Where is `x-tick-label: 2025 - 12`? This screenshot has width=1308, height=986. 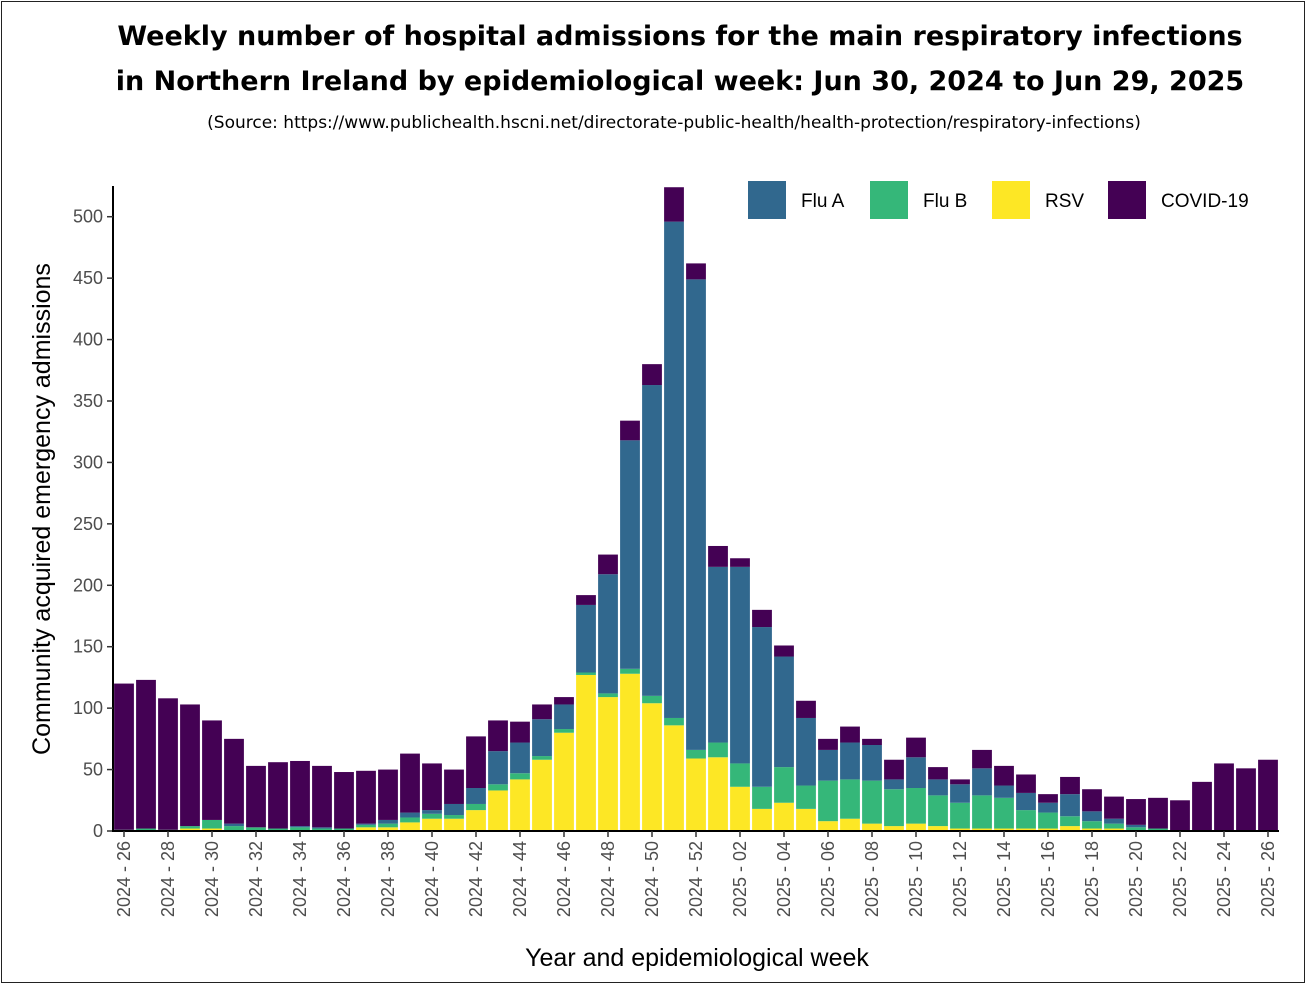 x-tick-label: 2025 - 12 is located at coordinates (960, 879).